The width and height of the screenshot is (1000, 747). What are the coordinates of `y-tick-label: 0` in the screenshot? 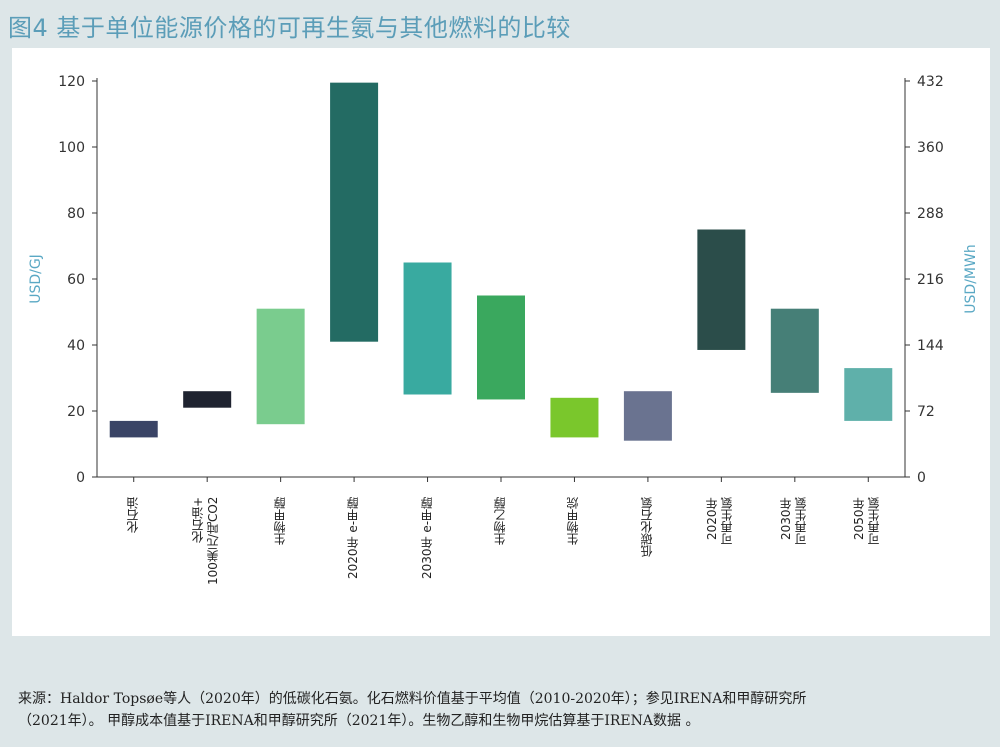 It's located at (80, 478).